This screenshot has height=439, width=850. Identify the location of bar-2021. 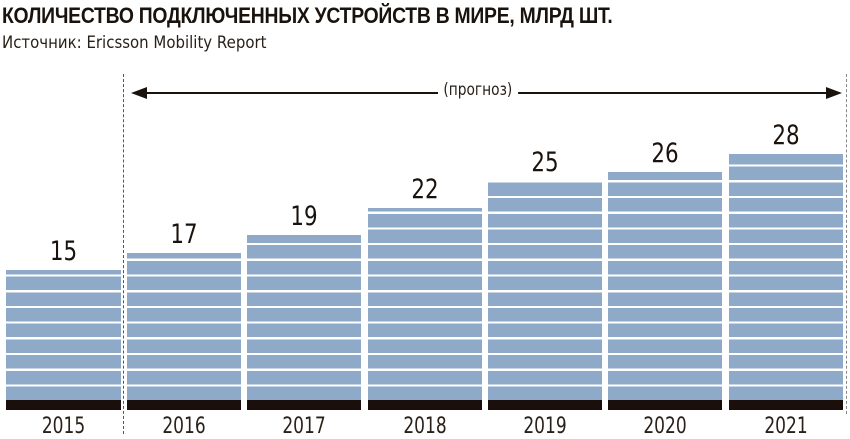
(786, 277).